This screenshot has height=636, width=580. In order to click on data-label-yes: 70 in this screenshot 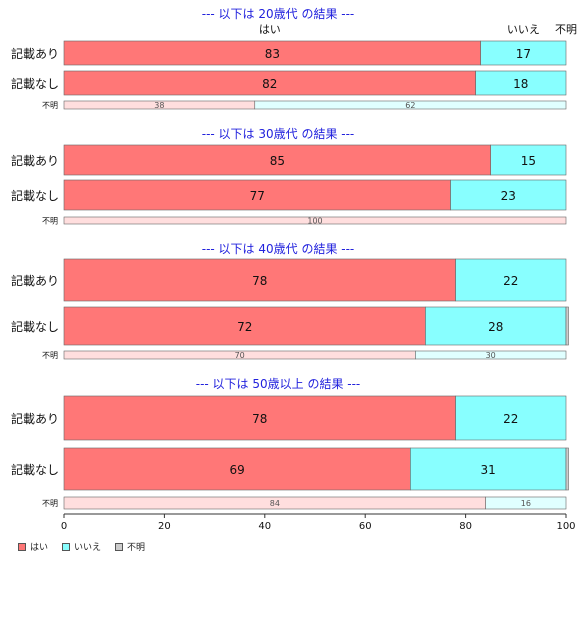, I will do `click(240, 355)`.